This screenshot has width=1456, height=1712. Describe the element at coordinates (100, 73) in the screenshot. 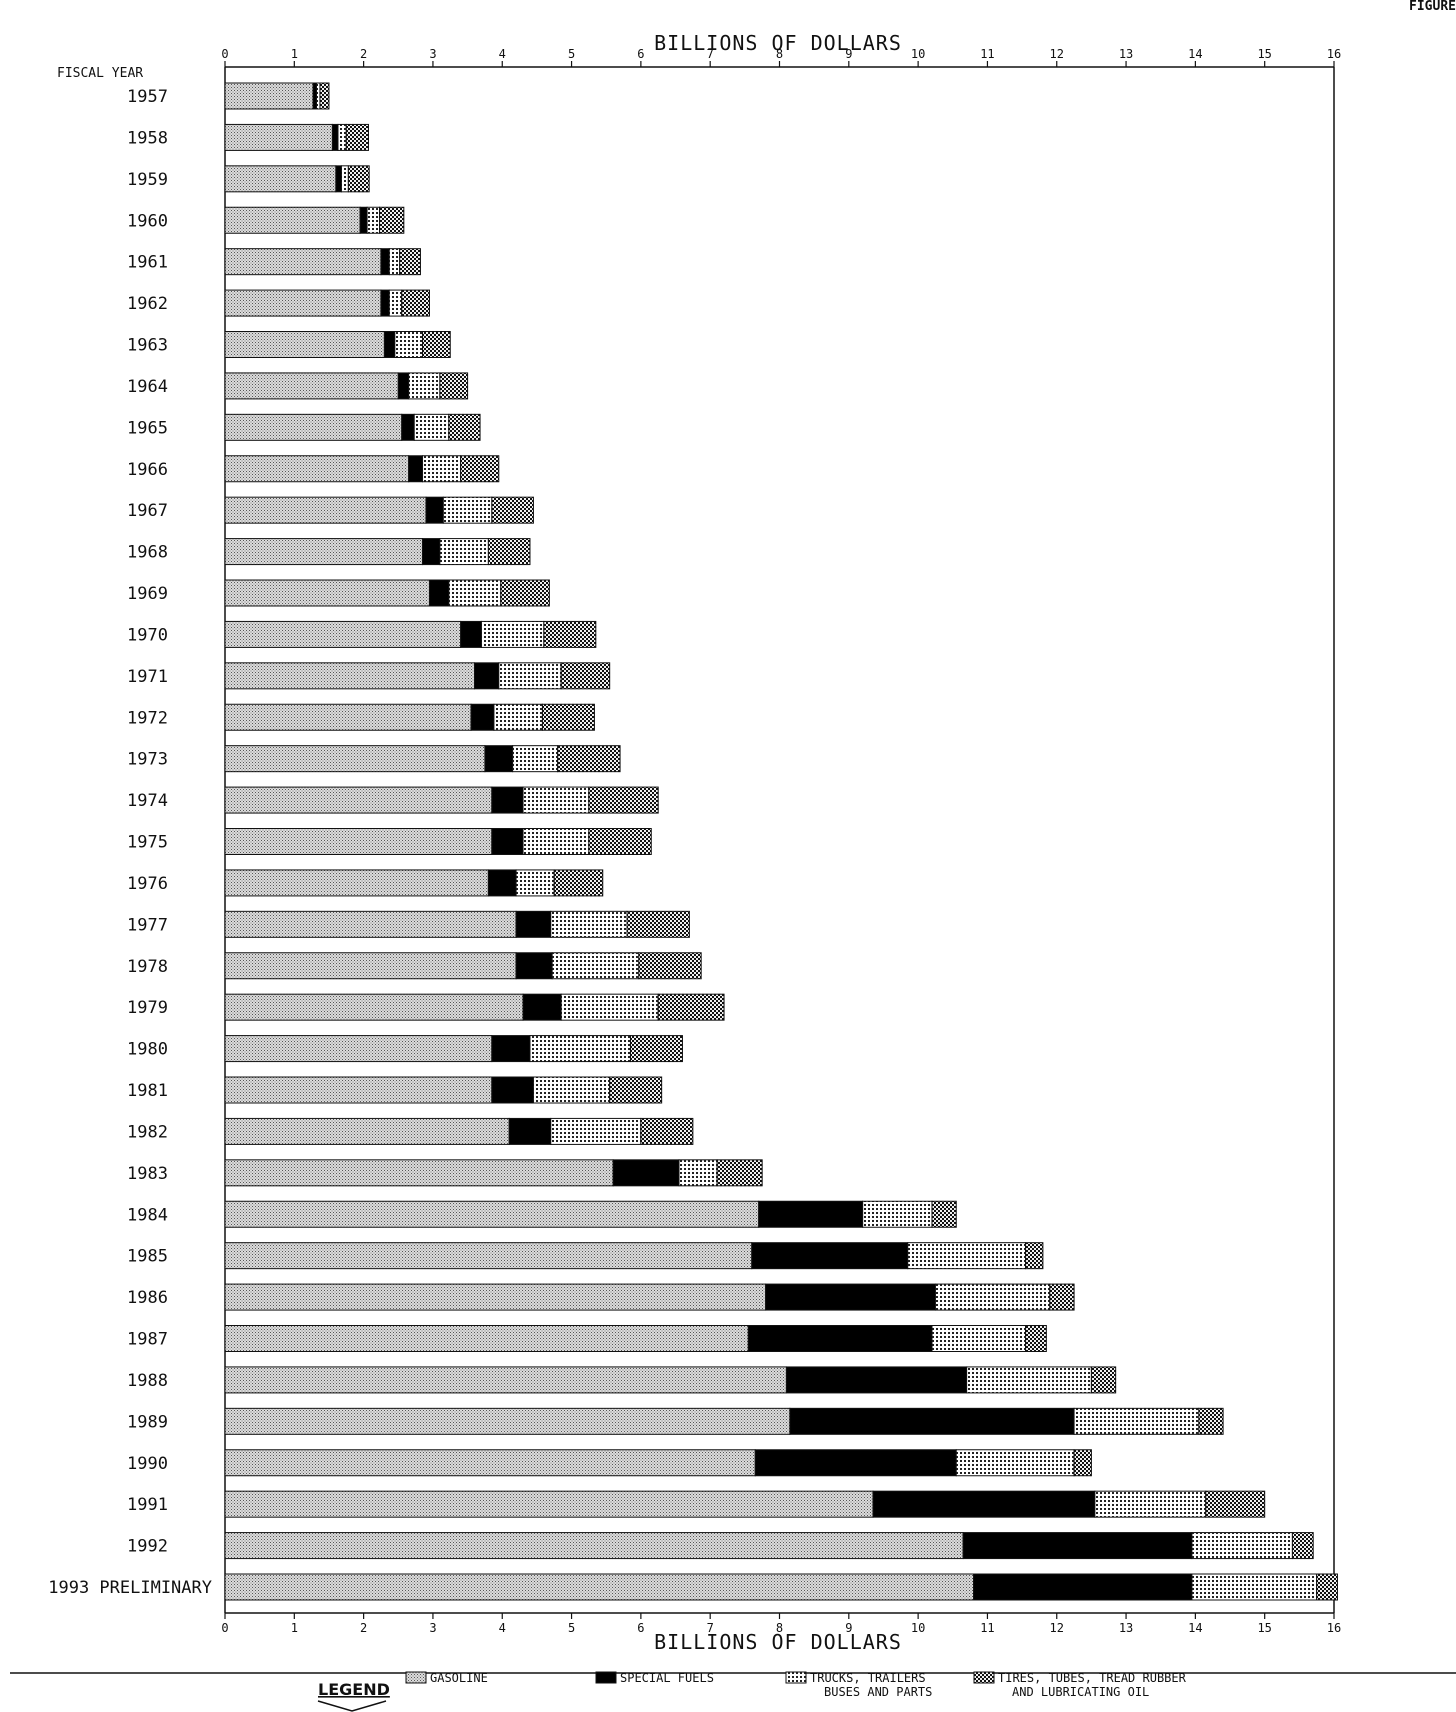

I see `category-axis-label: FISCAL YEAR` at that location.